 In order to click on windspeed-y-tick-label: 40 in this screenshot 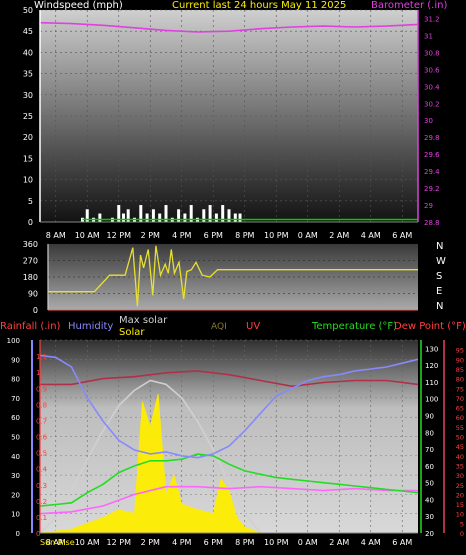, I will do `click(28, 52)`.